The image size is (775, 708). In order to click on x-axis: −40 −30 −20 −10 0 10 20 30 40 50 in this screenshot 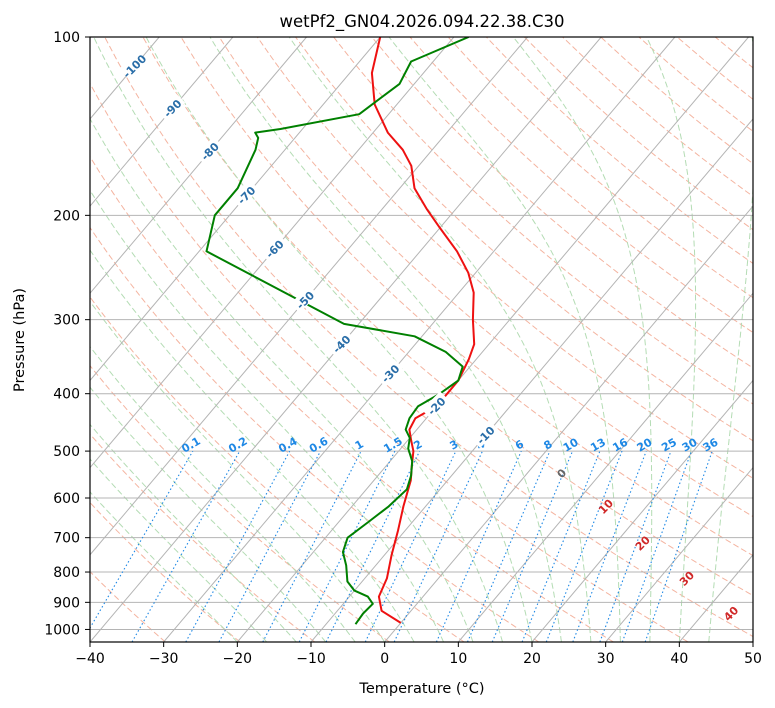, I will do `click(418, 654)`.